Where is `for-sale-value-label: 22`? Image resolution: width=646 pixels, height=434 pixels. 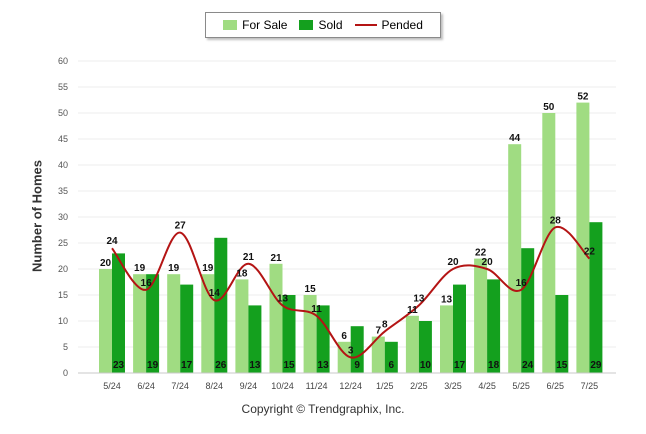
for-sale-value-label: 22 is located at coordinates (481, 253).